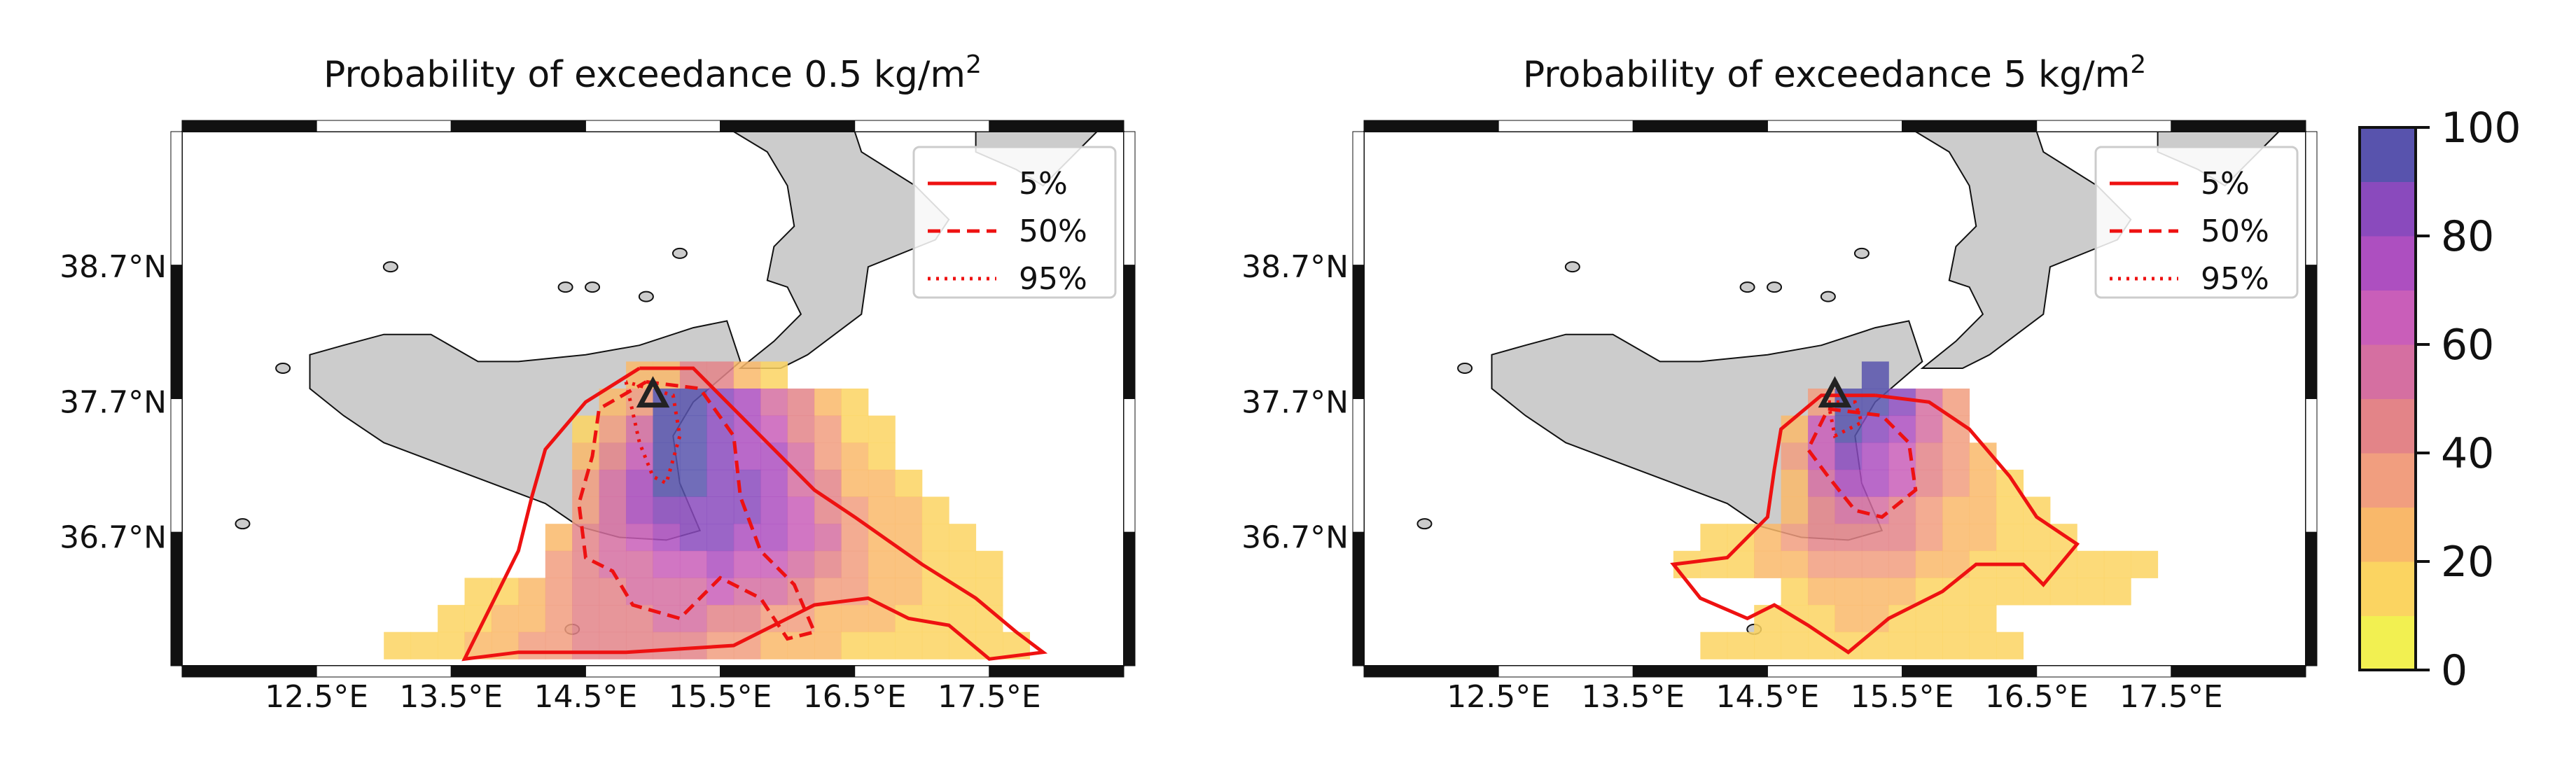 This screenshot has height=761, width=2576. What do you see at coordinates (586, 697) in the screenshot?
I see `lon-tick-label: 14.5°E` at bounding box center [586, 697].